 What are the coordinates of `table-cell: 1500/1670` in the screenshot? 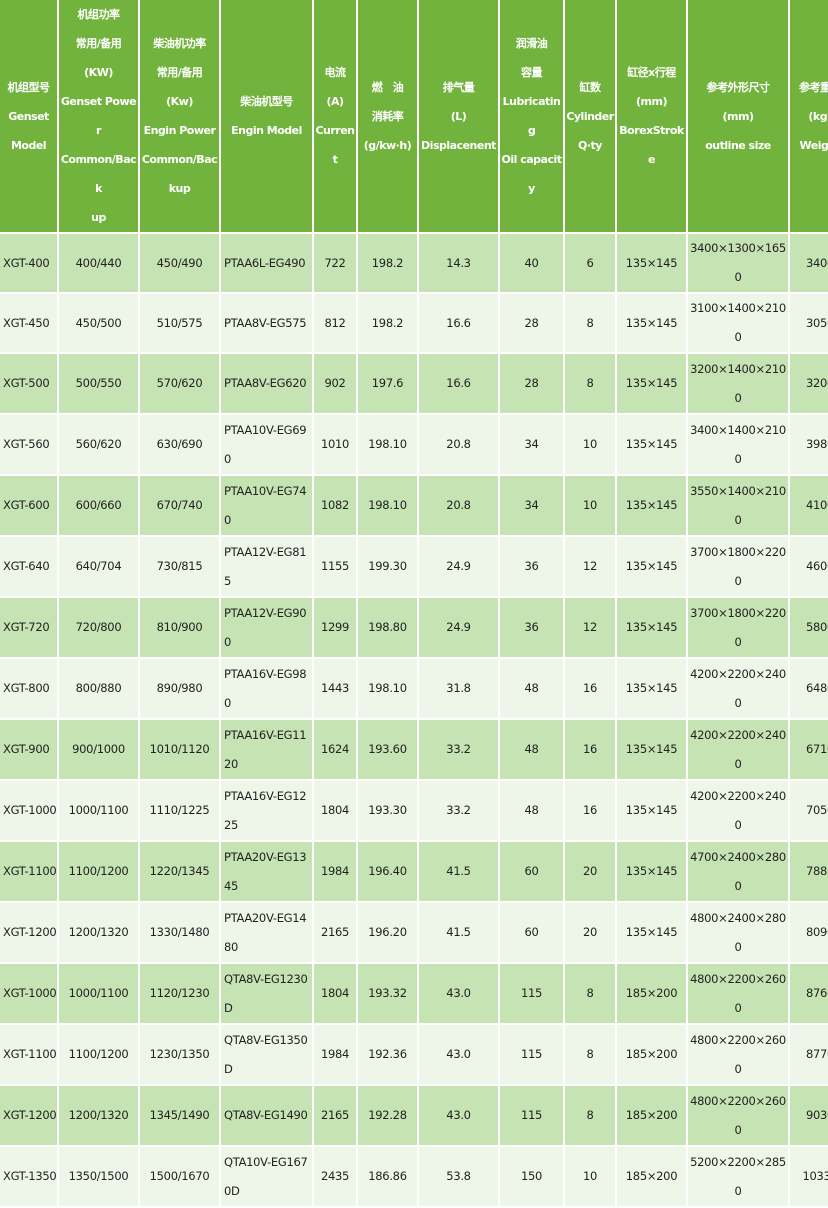 It's located at (179, 1176).